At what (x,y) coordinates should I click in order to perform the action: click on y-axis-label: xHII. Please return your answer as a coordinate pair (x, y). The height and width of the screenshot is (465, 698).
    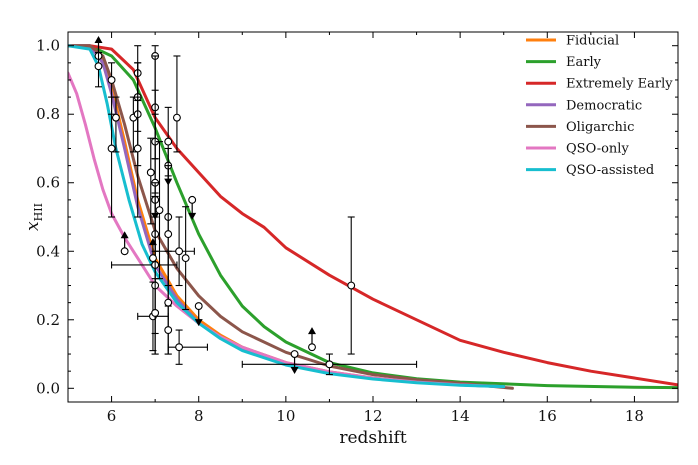
    Looking at the image, I should click on (34, 217).